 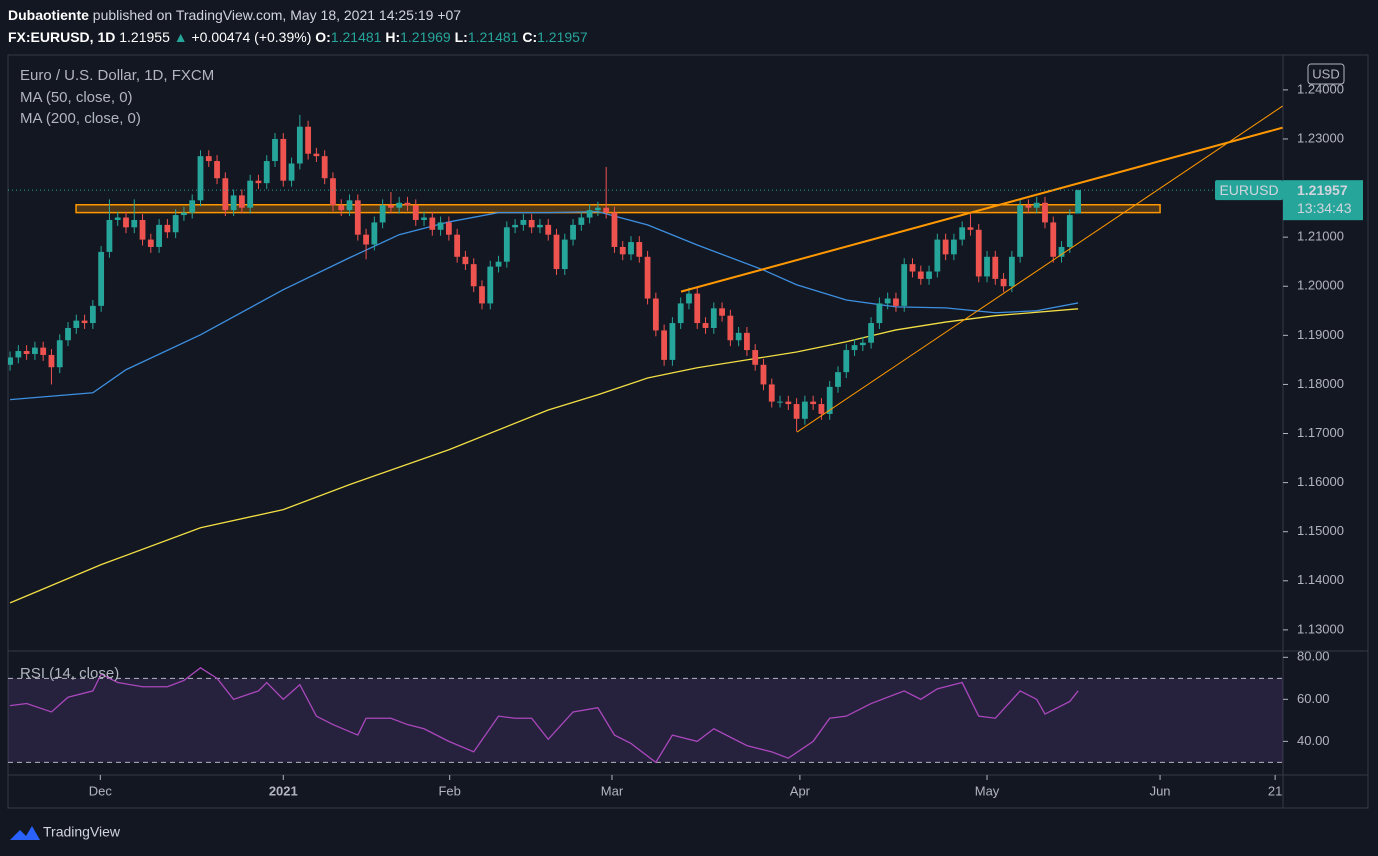 I want to click on author: Dubaotiente, so click(x=48, y=15).